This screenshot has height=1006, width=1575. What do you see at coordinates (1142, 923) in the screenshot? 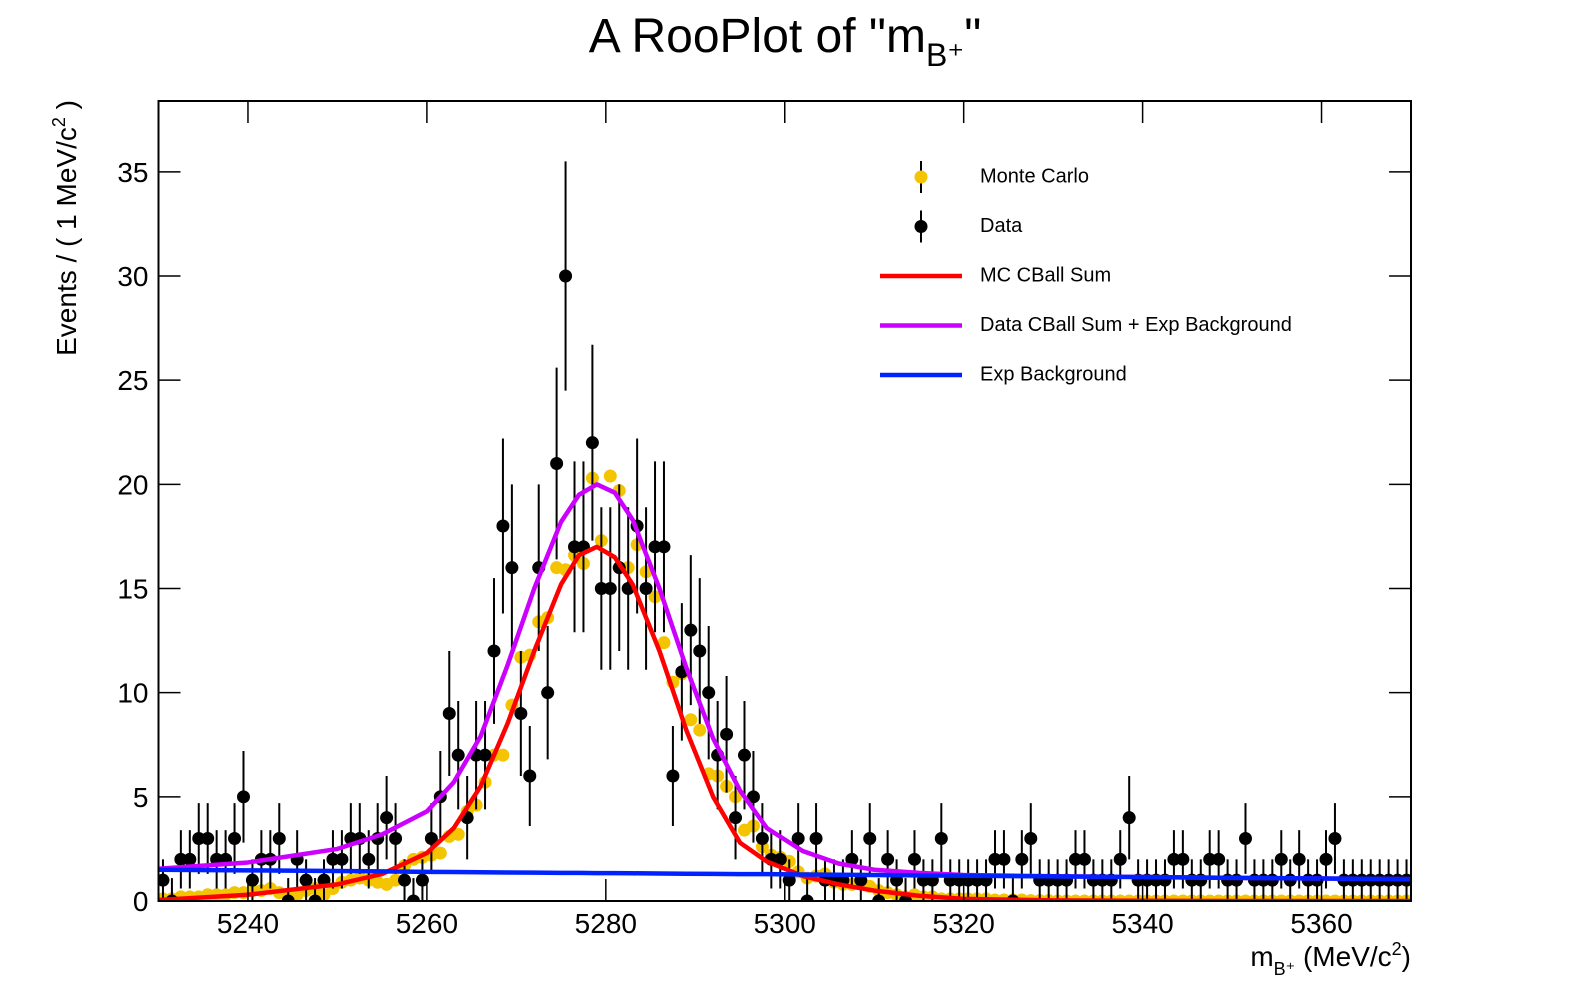
I see `x-tick-label: 5340` at bounding box center [1142, 923].